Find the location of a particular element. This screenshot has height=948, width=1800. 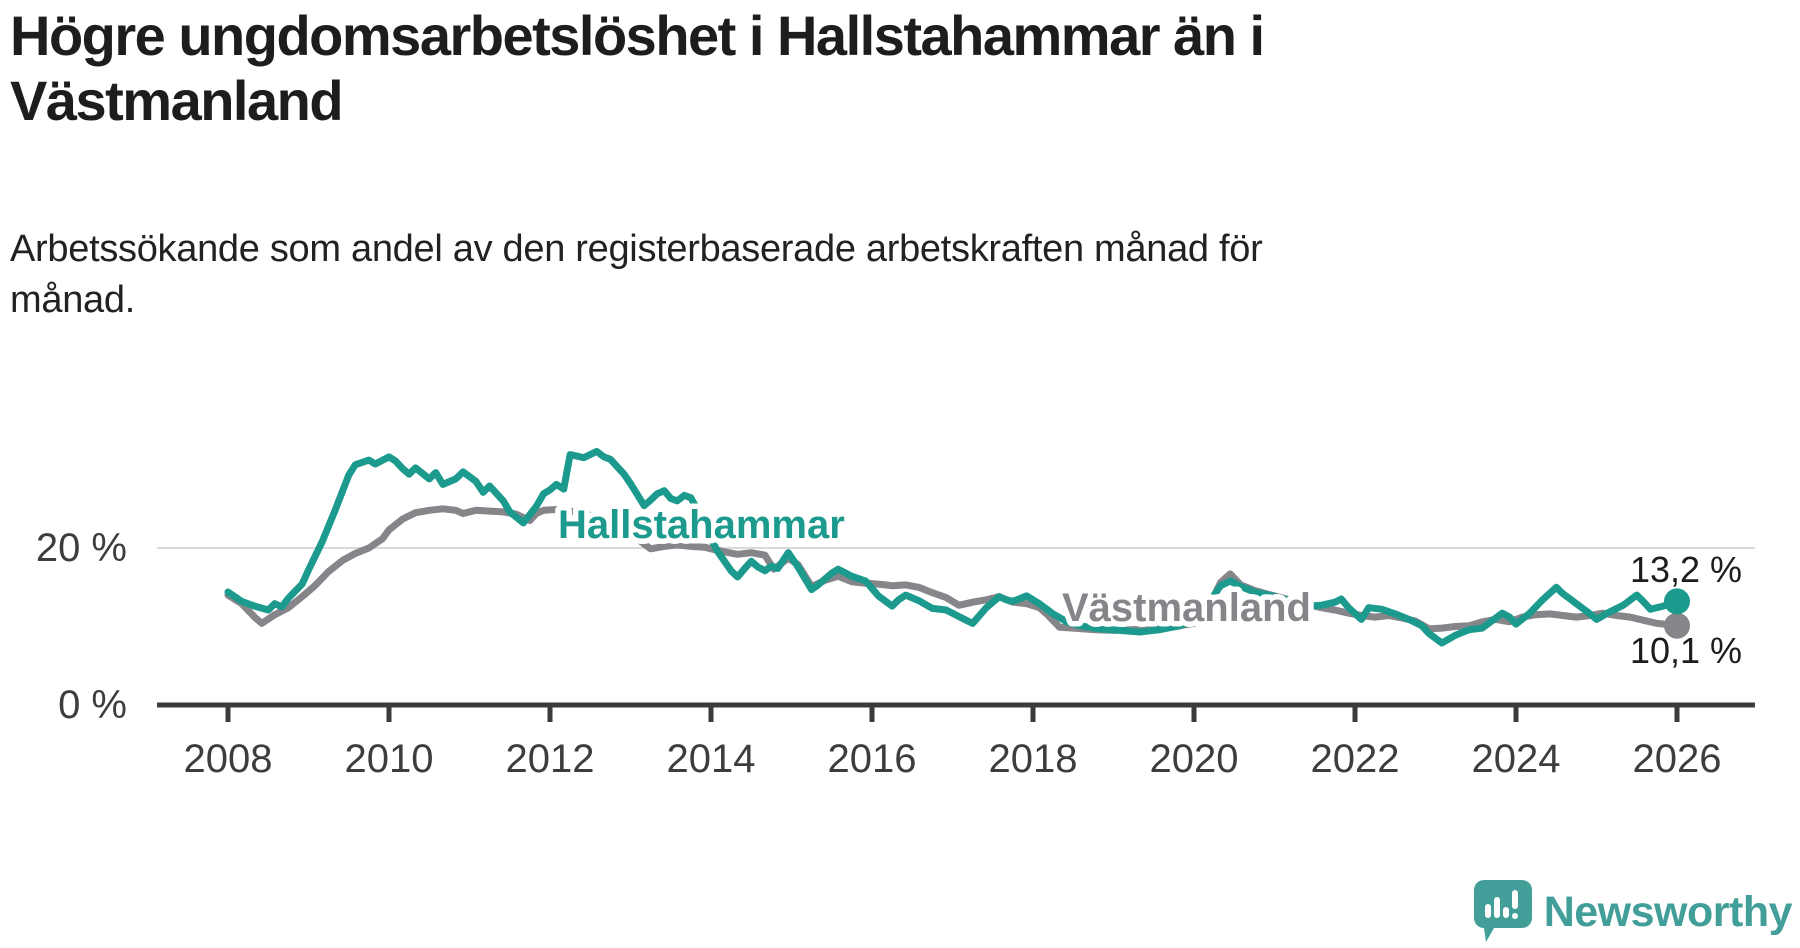

x-tick-label-2008: 2008 is located at coordinates (228, 759).